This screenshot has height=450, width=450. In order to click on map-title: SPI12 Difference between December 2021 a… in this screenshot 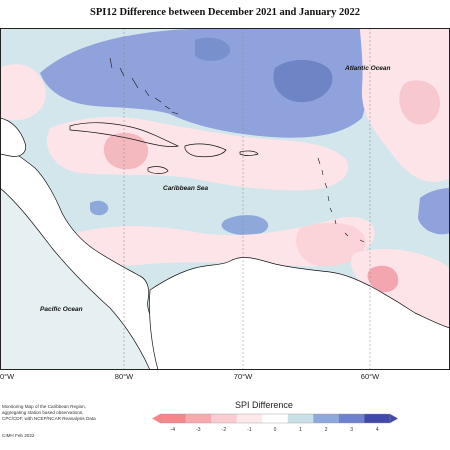, I will do `click(225, 12)`.